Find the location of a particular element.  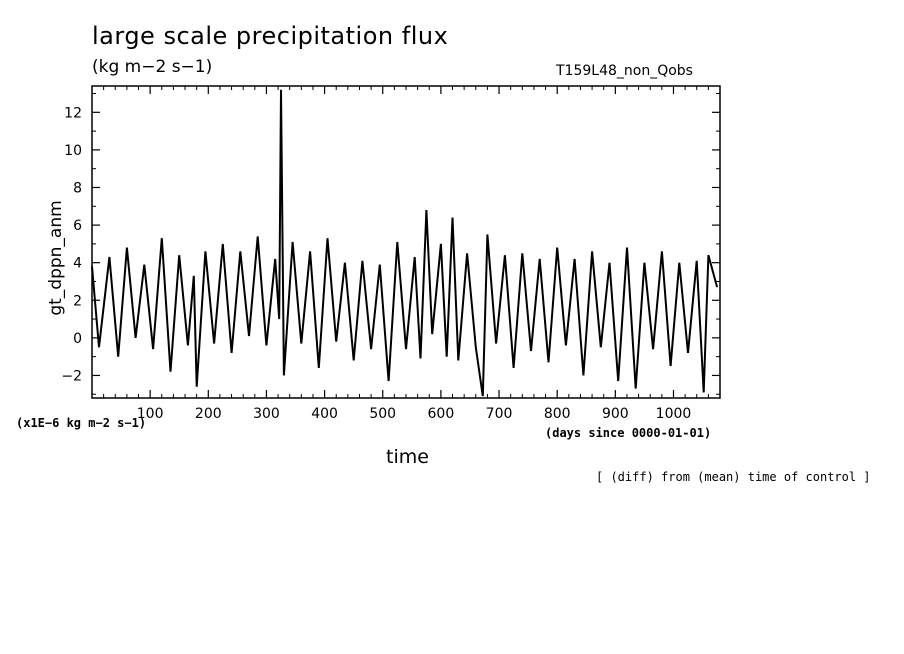

x-tick-label: 600 is located at coordinates (441, 414).